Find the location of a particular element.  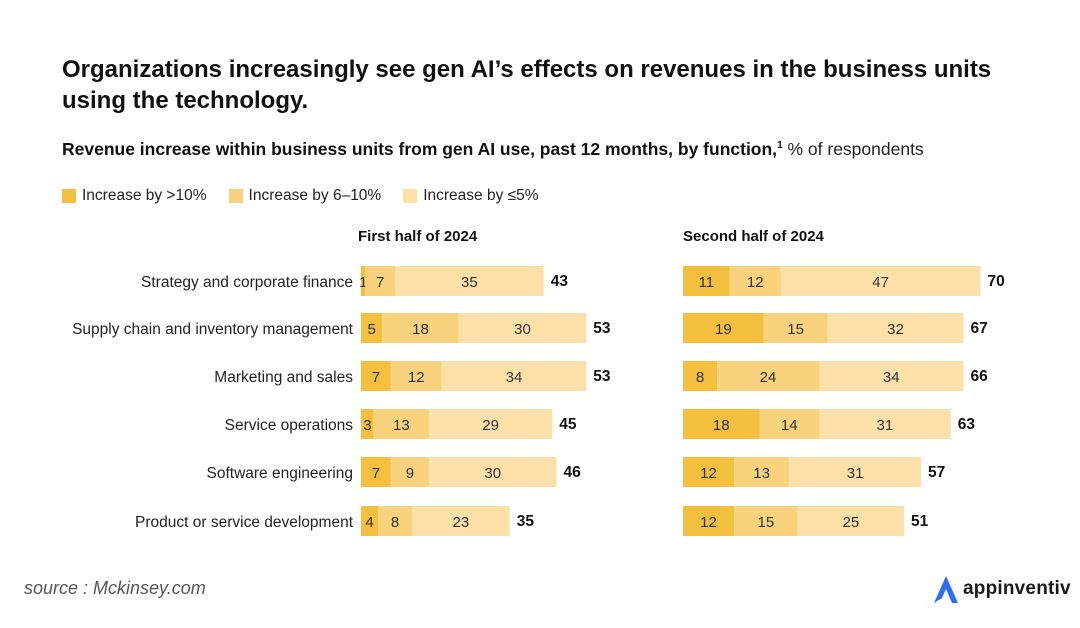

category-label: Product or service development is located at coordinates (244, 522).